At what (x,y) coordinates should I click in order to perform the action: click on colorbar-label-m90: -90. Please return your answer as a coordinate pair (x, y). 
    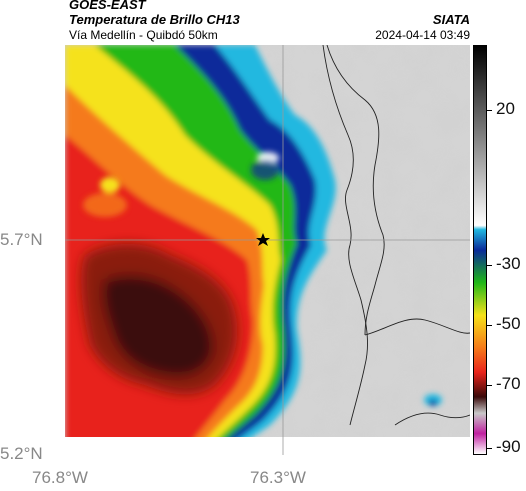
    Looking at the image, I should click on (508, 446).